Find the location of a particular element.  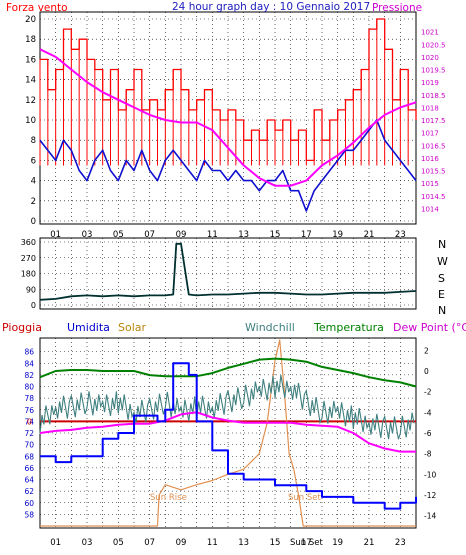

humidity-y-tick: 70 is located at coordinates (29, 445).